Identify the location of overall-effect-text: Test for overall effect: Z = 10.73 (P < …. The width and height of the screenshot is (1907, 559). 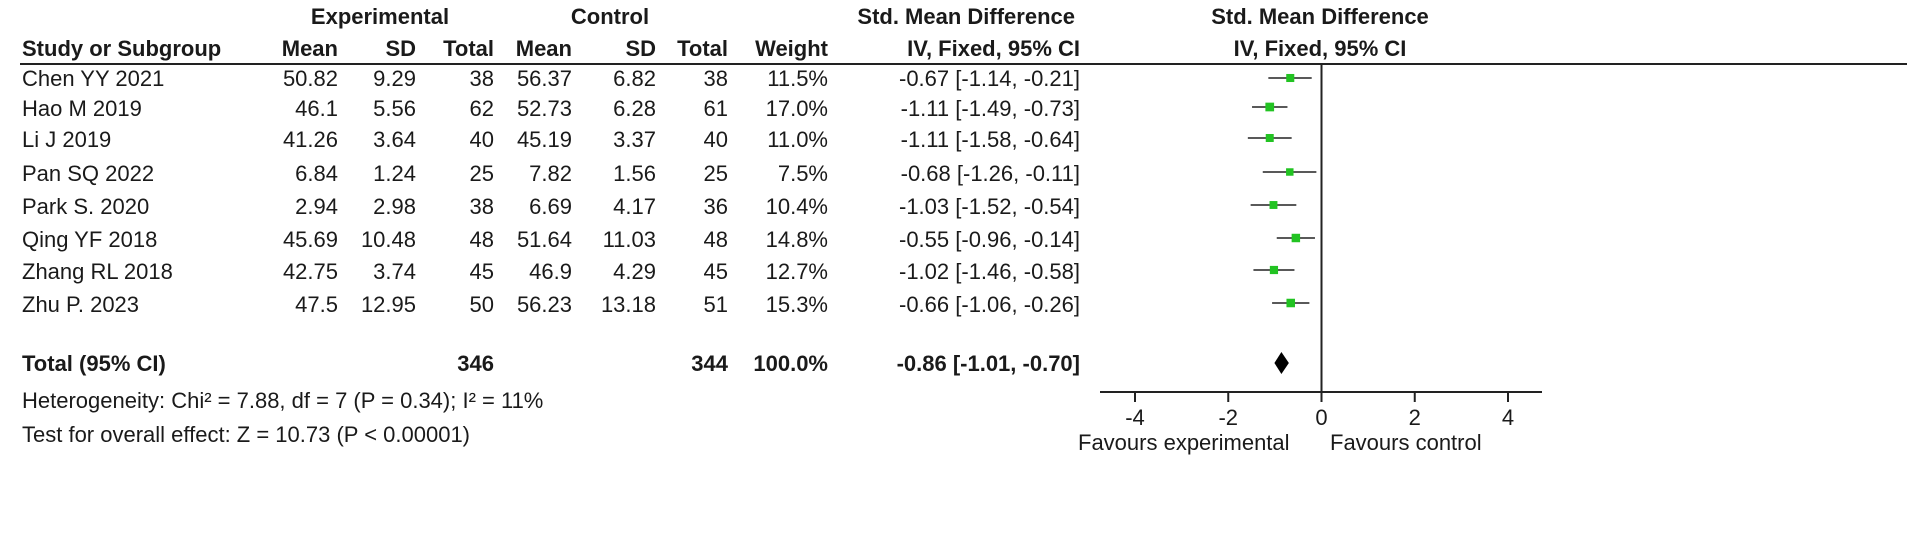
(246, 434).